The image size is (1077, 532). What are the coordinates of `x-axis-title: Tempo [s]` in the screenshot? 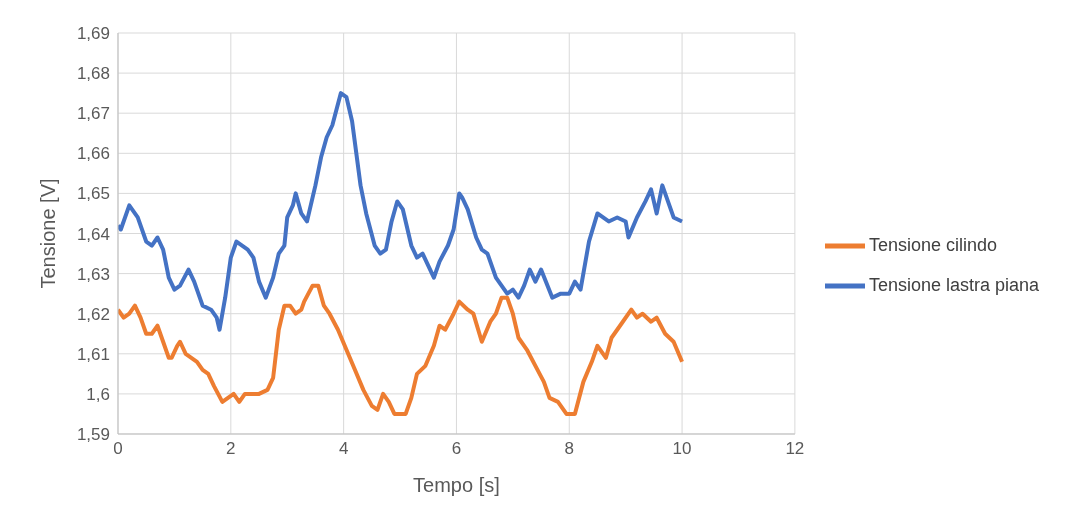 It's located at (456, 485).